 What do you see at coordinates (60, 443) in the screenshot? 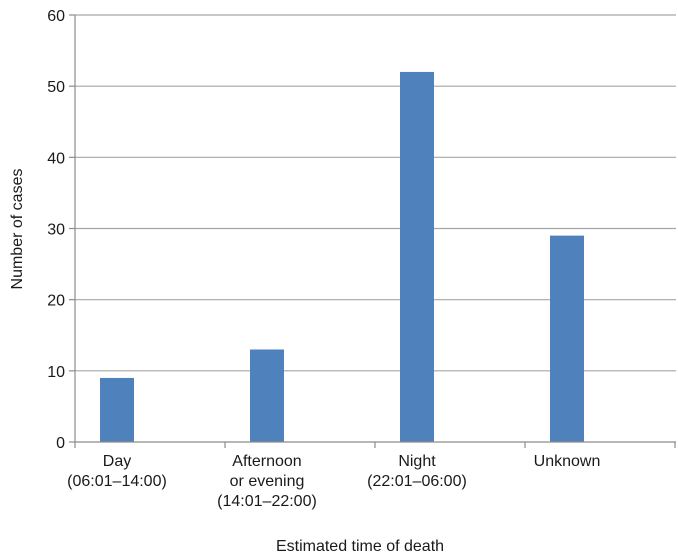
I see `y-tick-label: 0` at bounding box center [60, 443].